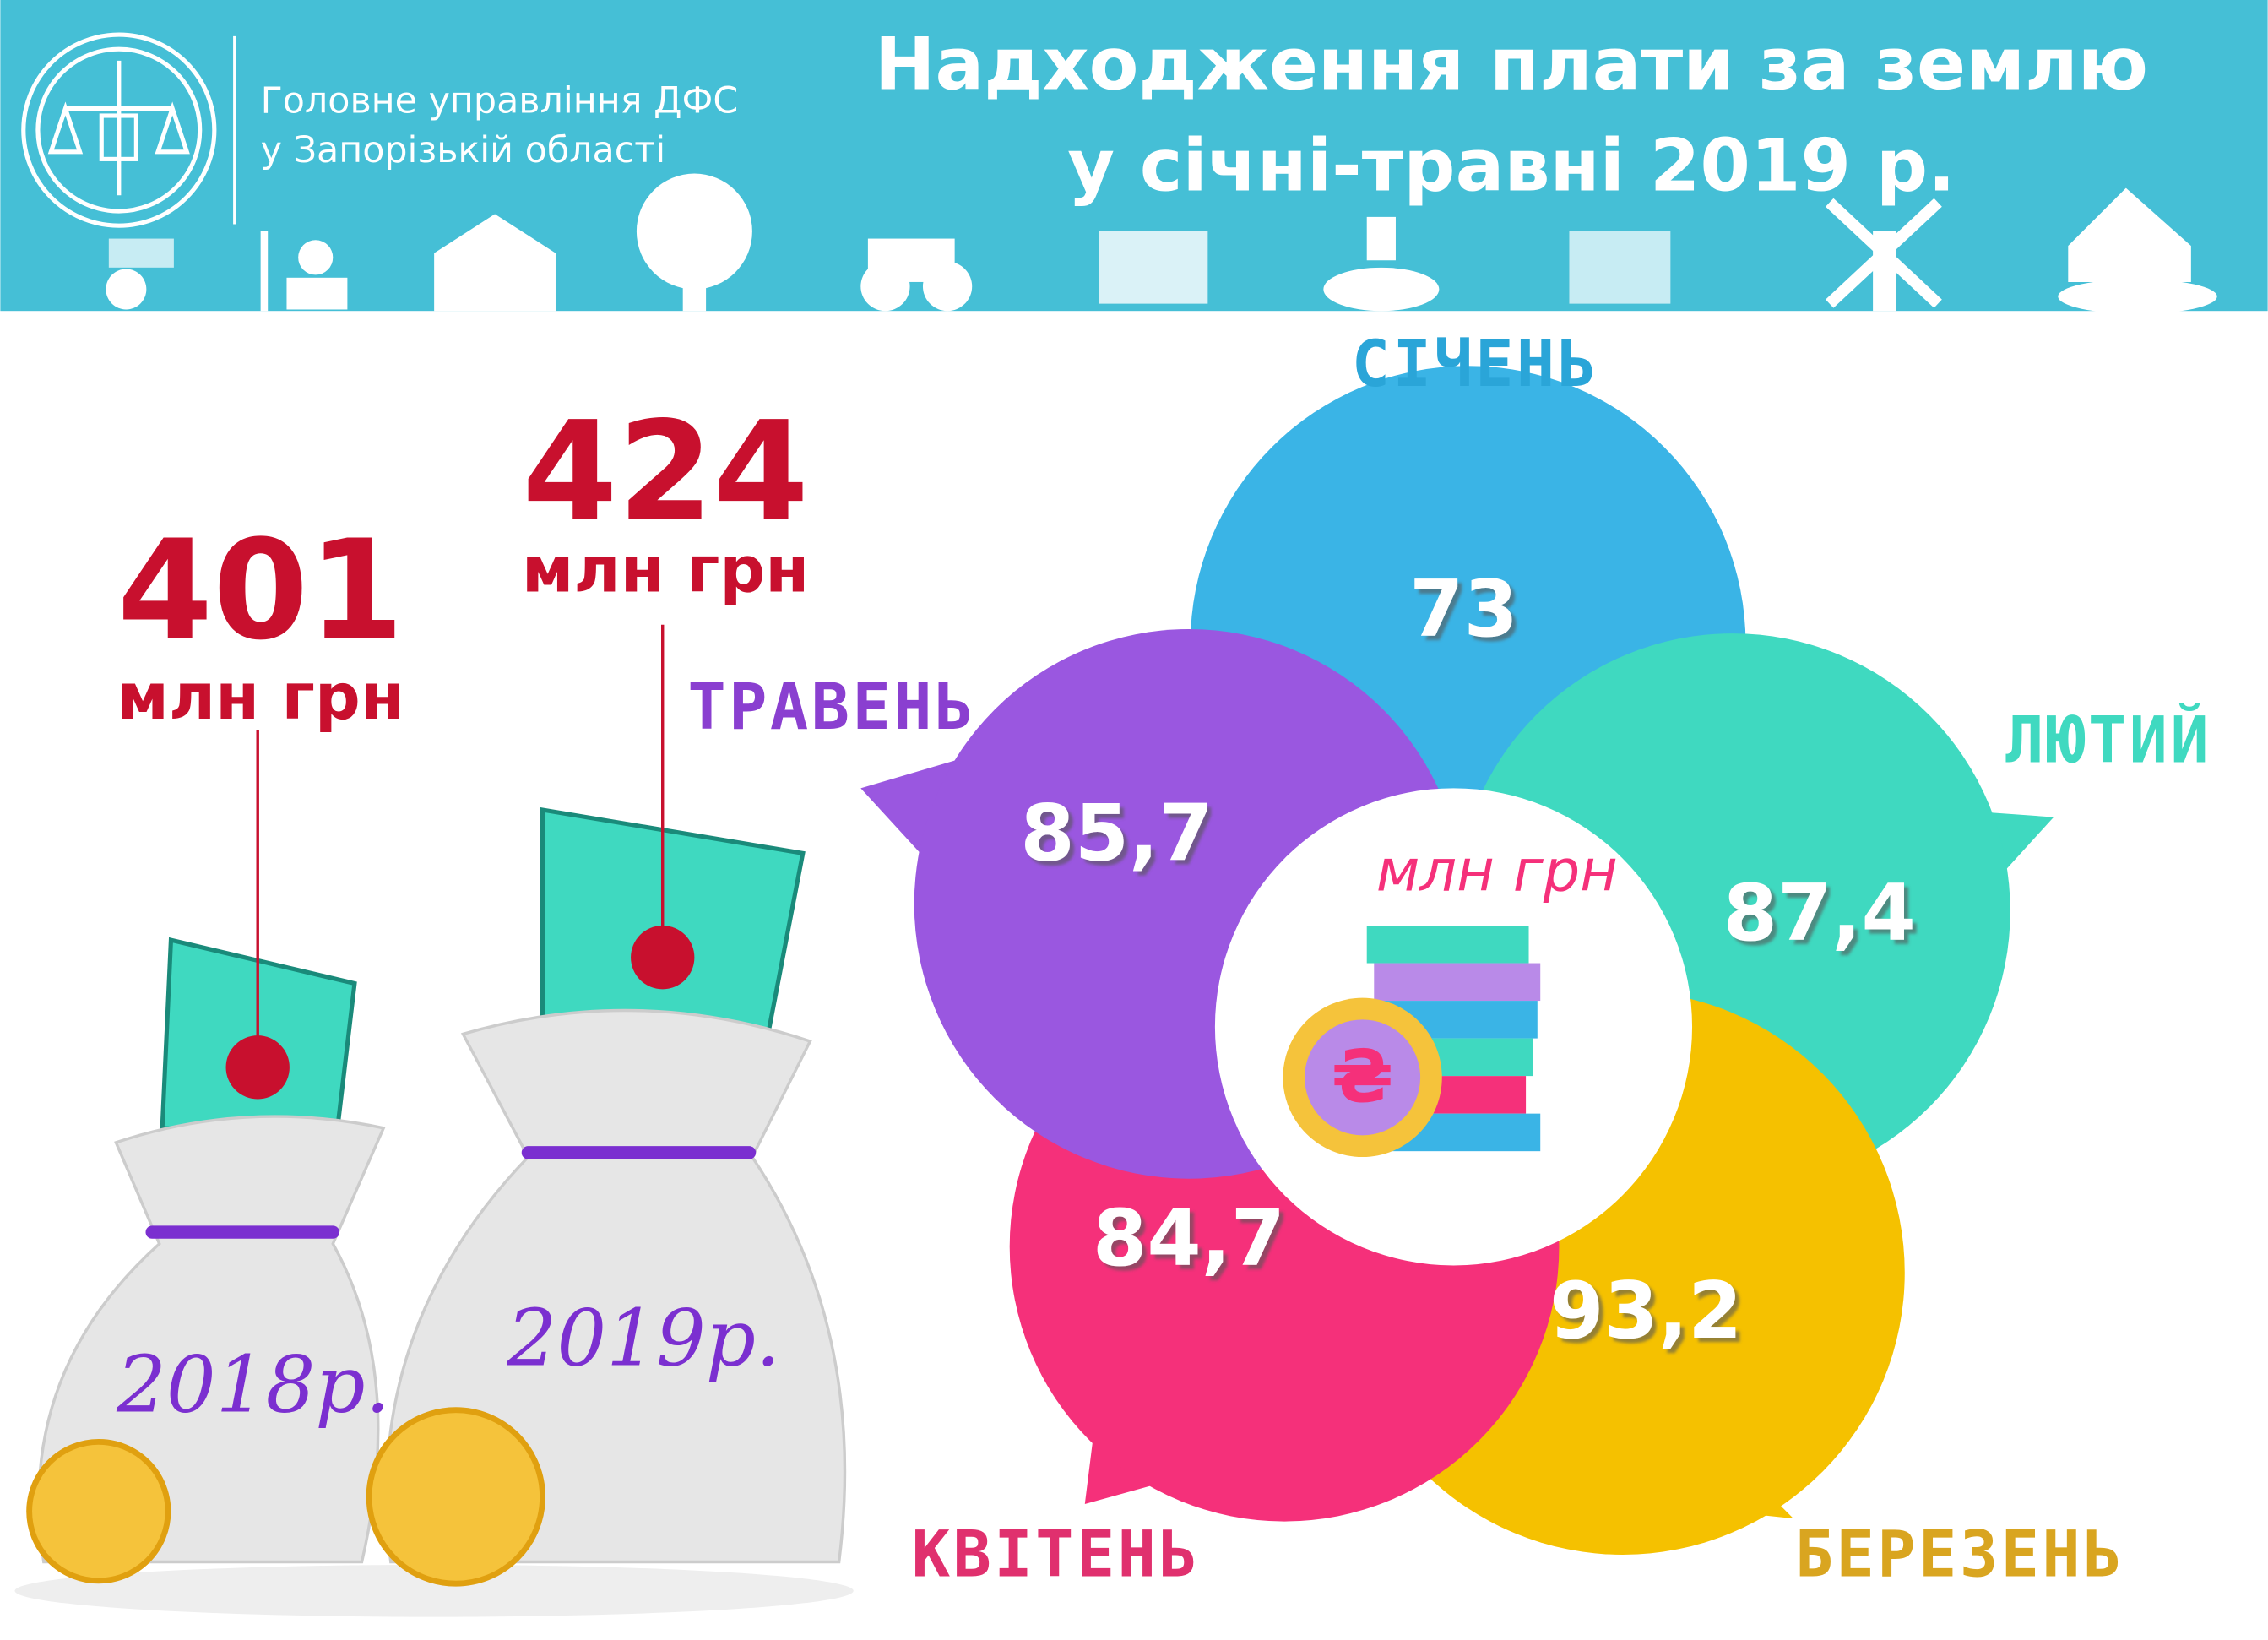 Image resolution: width=2268 pixels, height=1640 pixels. What do you see at coordinates (643, 1338) in the screenshot?
I see `year-label: 2019р.` at bounding box center [643, 1338].